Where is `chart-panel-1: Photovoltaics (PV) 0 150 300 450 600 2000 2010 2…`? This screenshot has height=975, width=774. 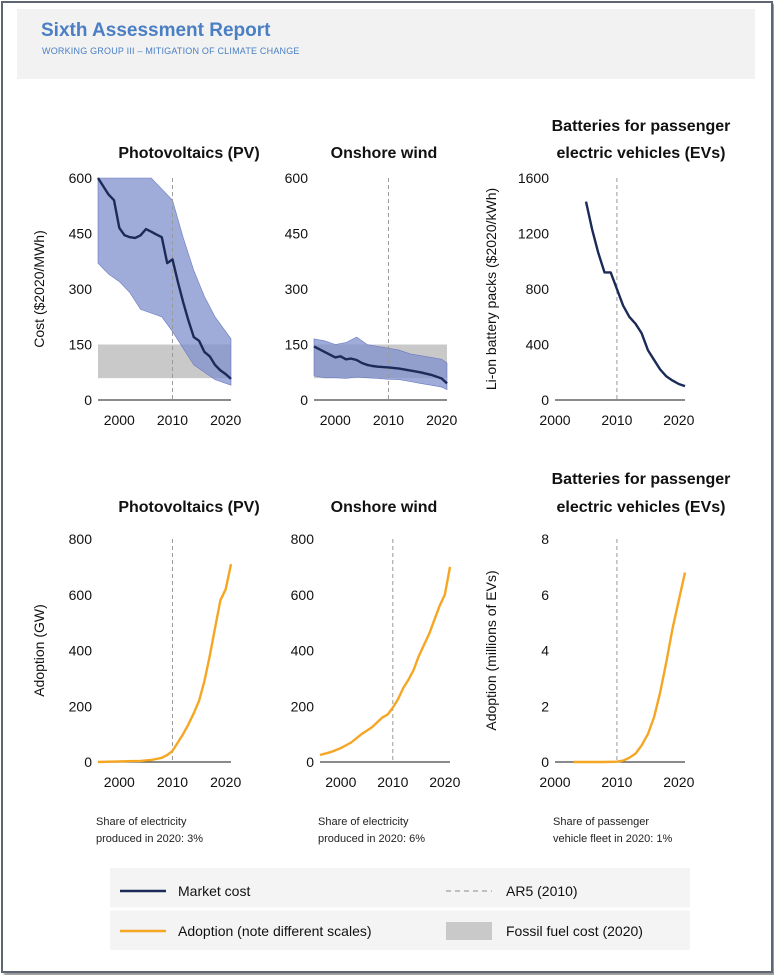 chart-panel-1: Photovoltaics (PV) 0 150 300 450 600 2000 2010 2… is located at coordinates (145, 286).